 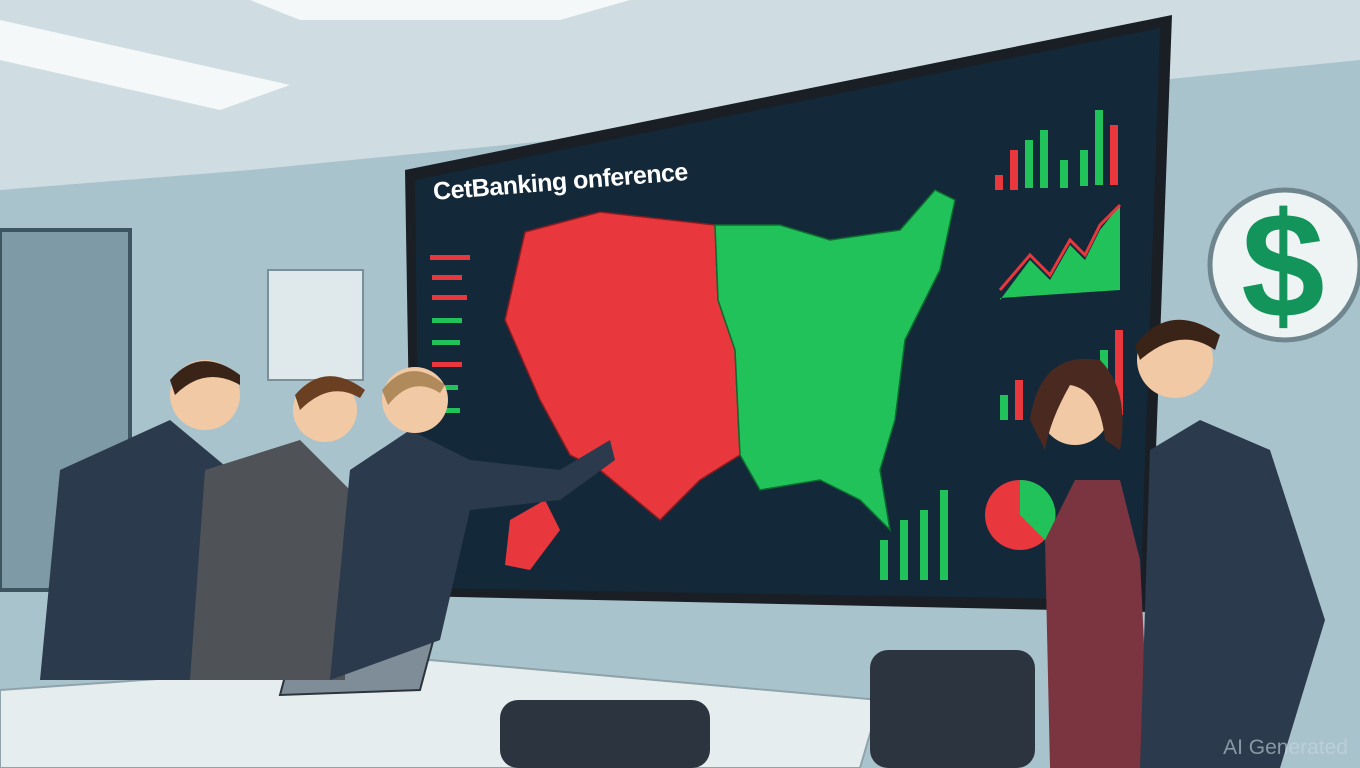 I want to click on dollar-sign-circle, so click(x=1283, y=265).